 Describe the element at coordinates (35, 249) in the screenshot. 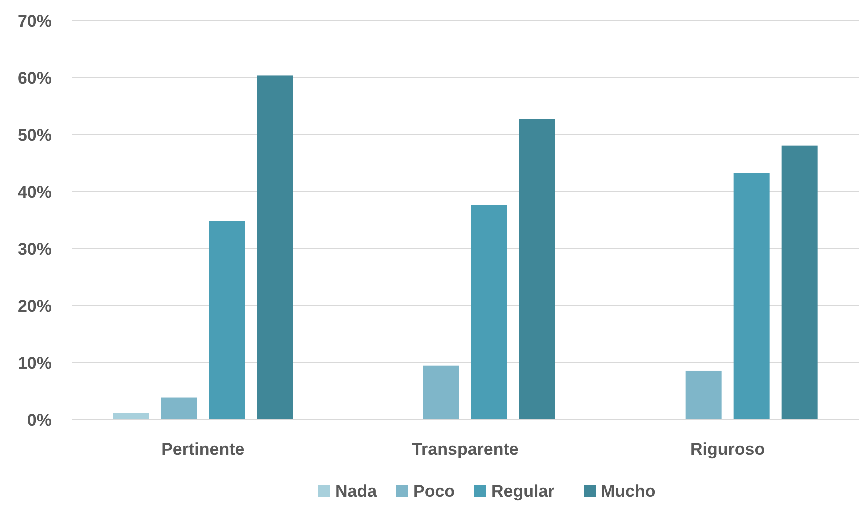

I see `y-tick-label: 30%` at that location.